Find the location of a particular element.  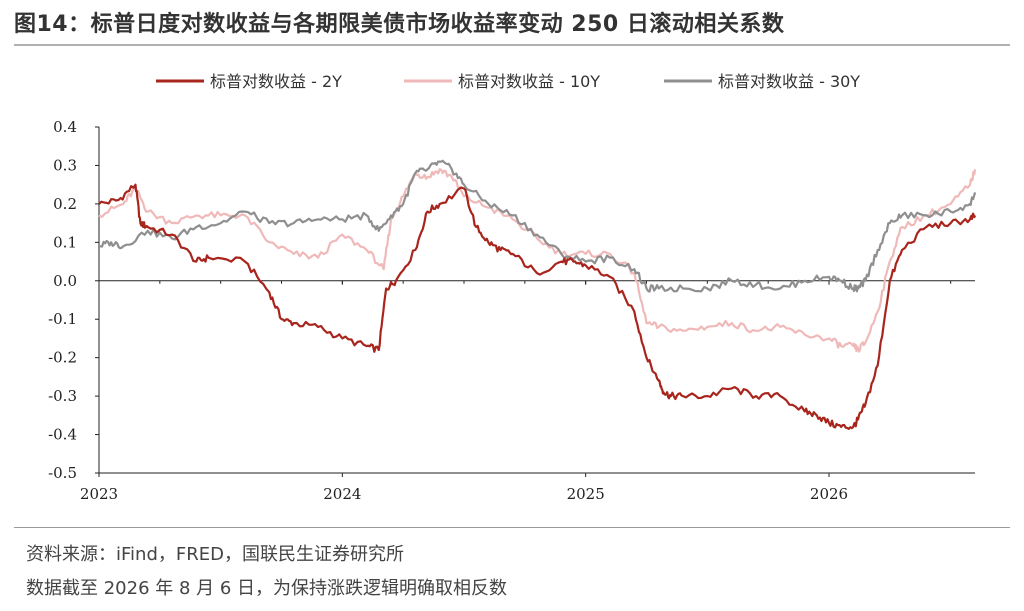

y-tick-label: 0.3 is located at coordinates (65, 165).